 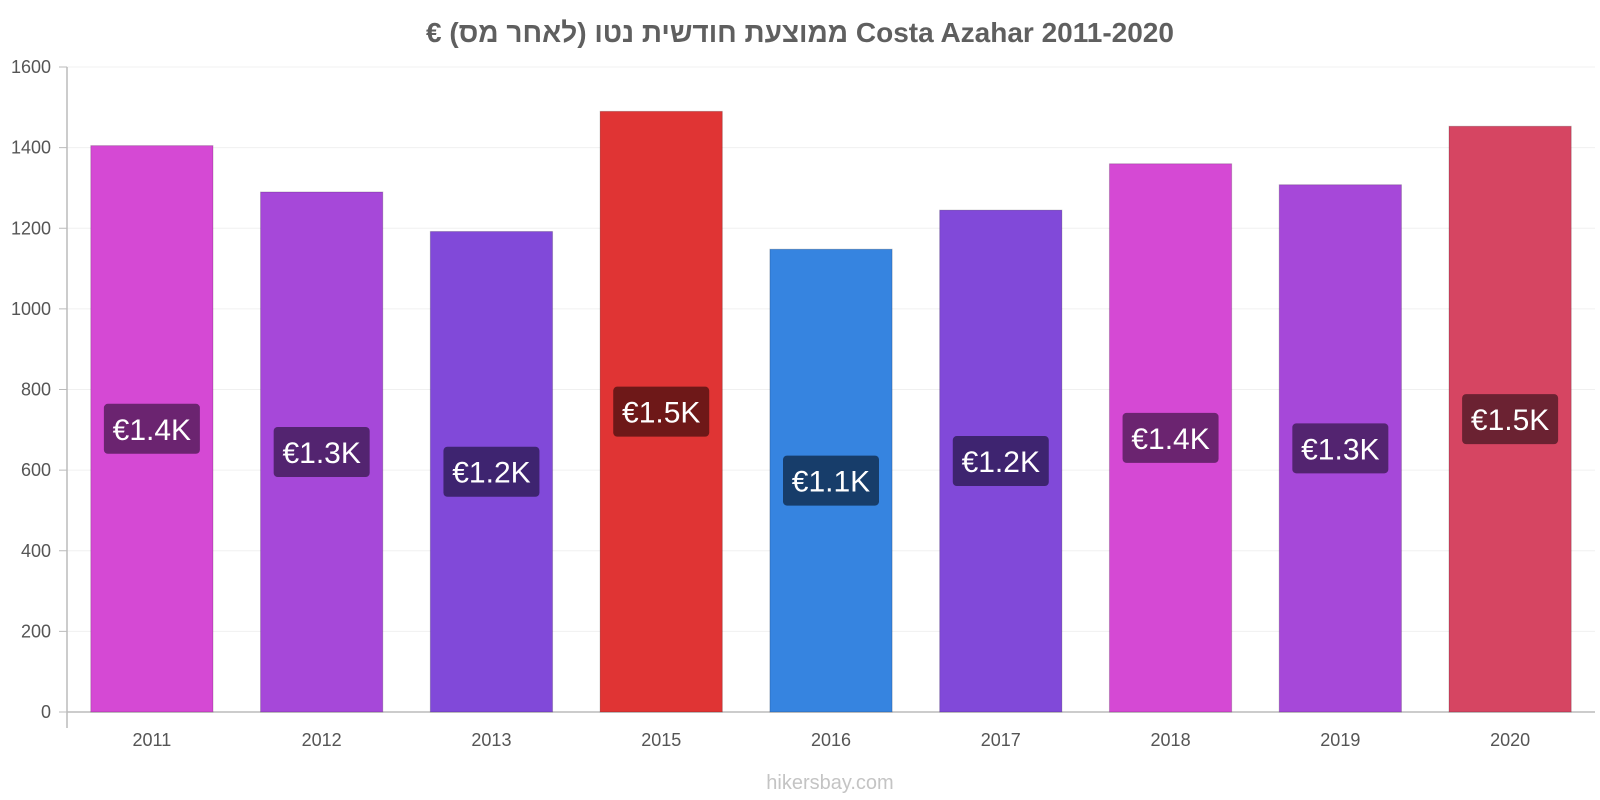 What do you see at coordinates (661, 740) in the screenshot?
I see `x-tick-label: 2015` at bounding box center [661, 740].